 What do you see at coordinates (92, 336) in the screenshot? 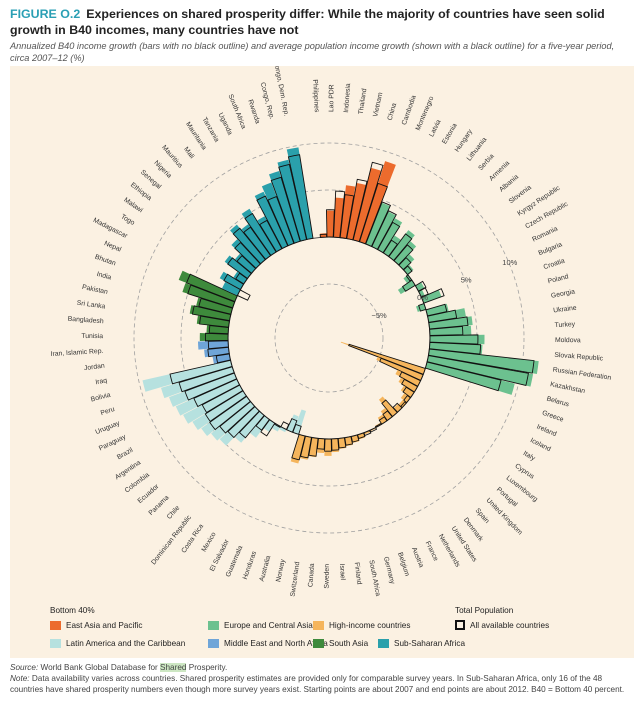
I see `country-label-tunisia-73: Tunisia` at bounding box center [92, 336].